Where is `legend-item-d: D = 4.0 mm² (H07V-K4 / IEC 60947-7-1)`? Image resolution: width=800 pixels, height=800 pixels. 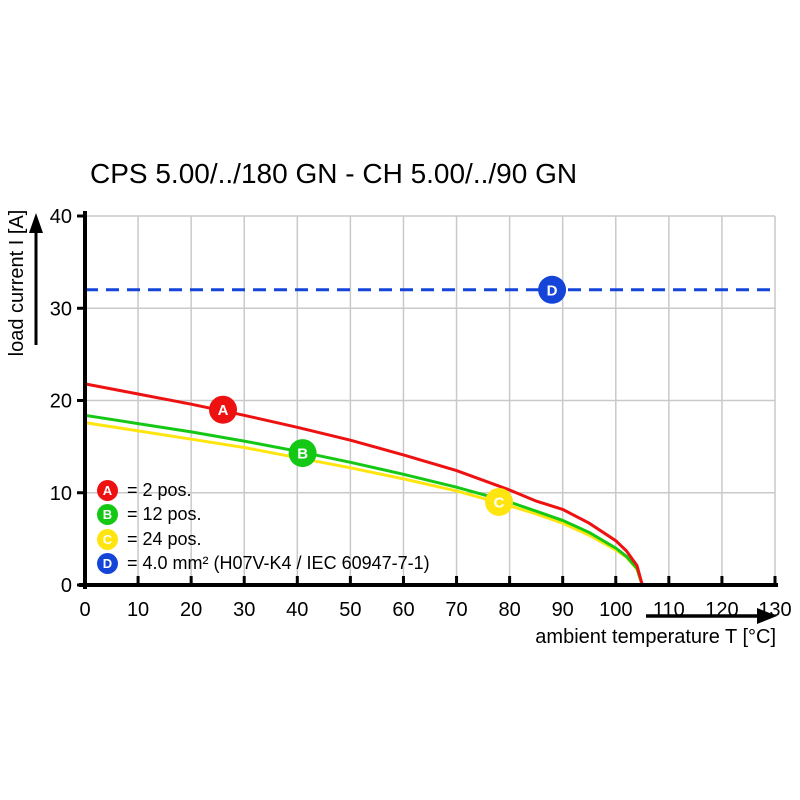 legend-item-d: D = 4.0 mm² (H07V-K4 / IEC 60947-7-1) is located at coordinates (263, 564).